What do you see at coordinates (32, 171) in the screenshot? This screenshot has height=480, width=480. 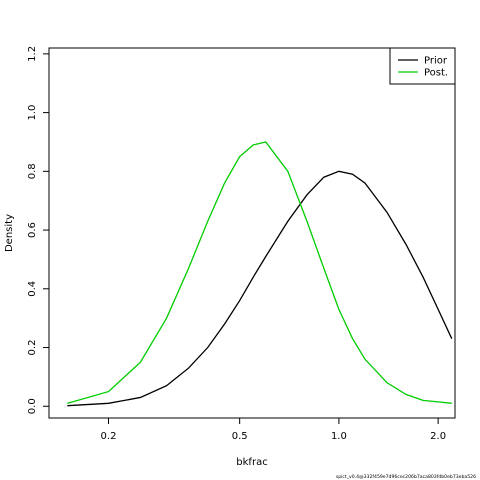 I see `y-tick-label: 0.8` at bounding box center [32, 171].